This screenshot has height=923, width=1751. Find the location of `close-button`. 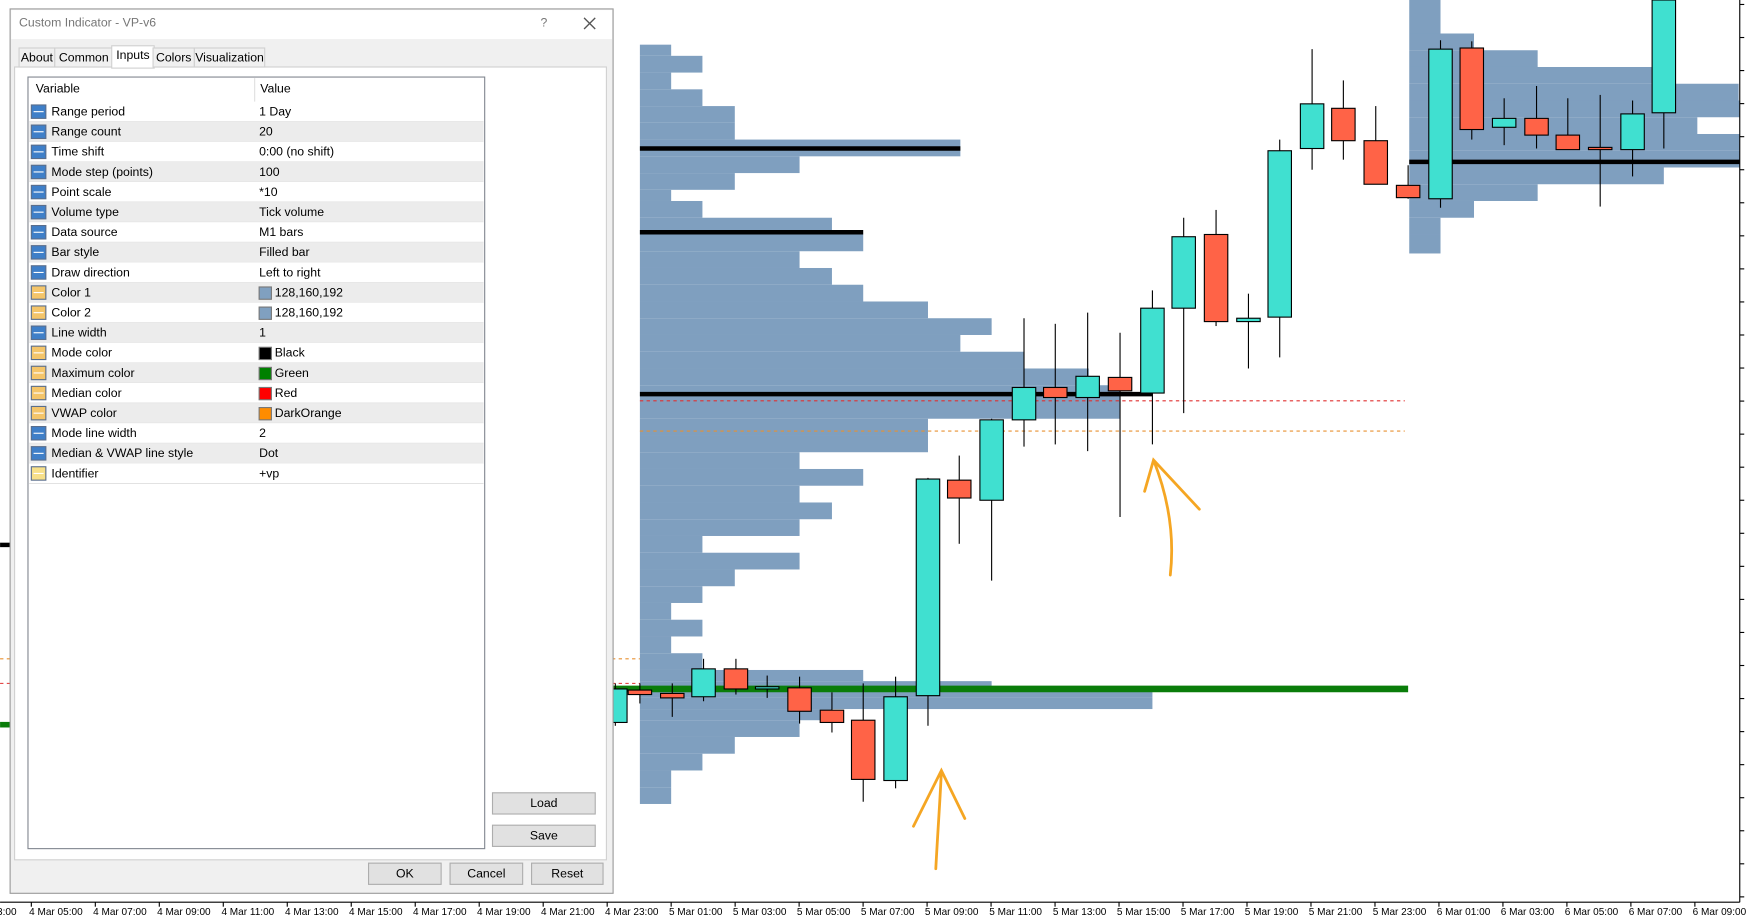

close-button is located at coordinates (589, 23).